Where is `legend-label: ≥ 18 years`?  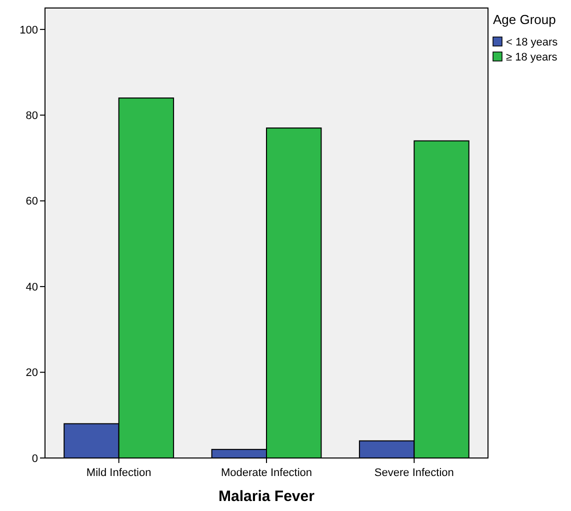 legend-label: ≥ 18 years is located at coordinates (532, 57).